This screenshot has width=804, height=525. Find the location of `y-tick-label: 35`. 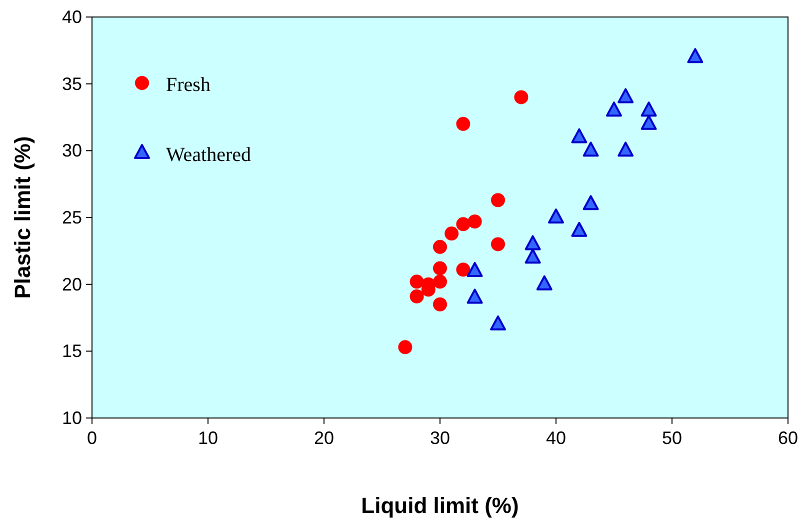

y-tick-label: 35 is located at coordinates (72, 84).